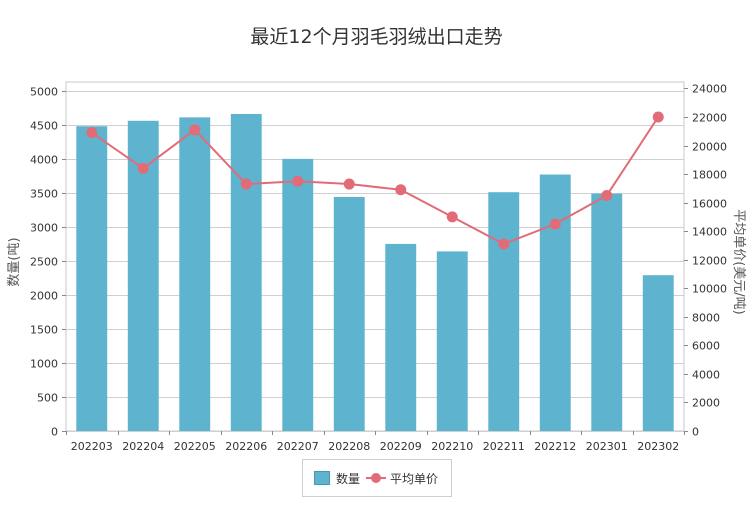  What do you see at coordinates (401, 446) in the screenshot?
I see `x-tick-label: 202209` at bounding box center [401, 446].